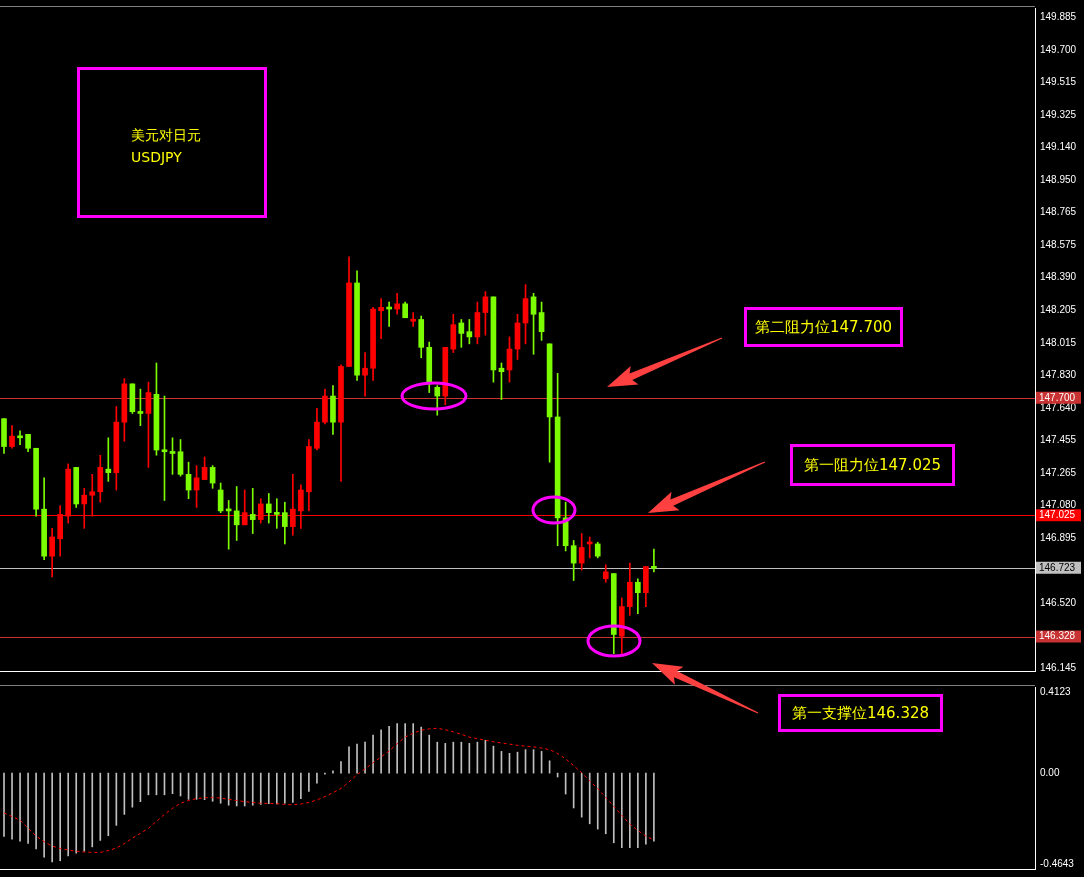 This screenshot has width=1084, height=877. I want to click on y-tick-label: 146.520, so click(1058, 602).